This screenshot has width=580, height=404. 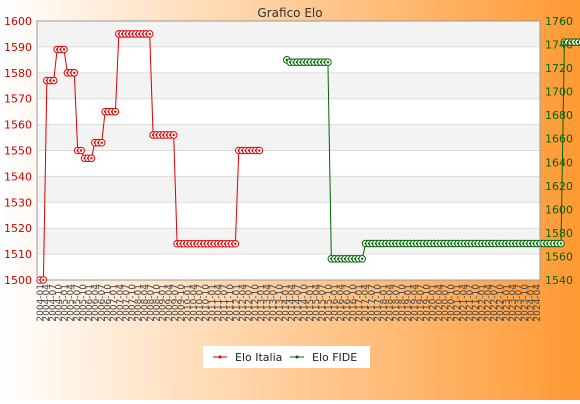 I want to click on x-tick-label: 2017-07, so click(x=372, y=303).